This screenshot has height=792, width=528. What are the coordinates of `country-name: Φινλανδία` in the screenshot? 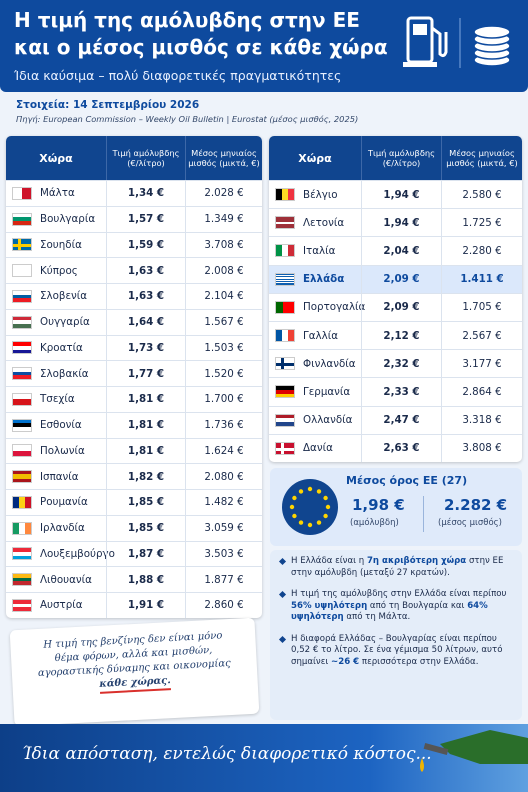 It's located at (329, 363).